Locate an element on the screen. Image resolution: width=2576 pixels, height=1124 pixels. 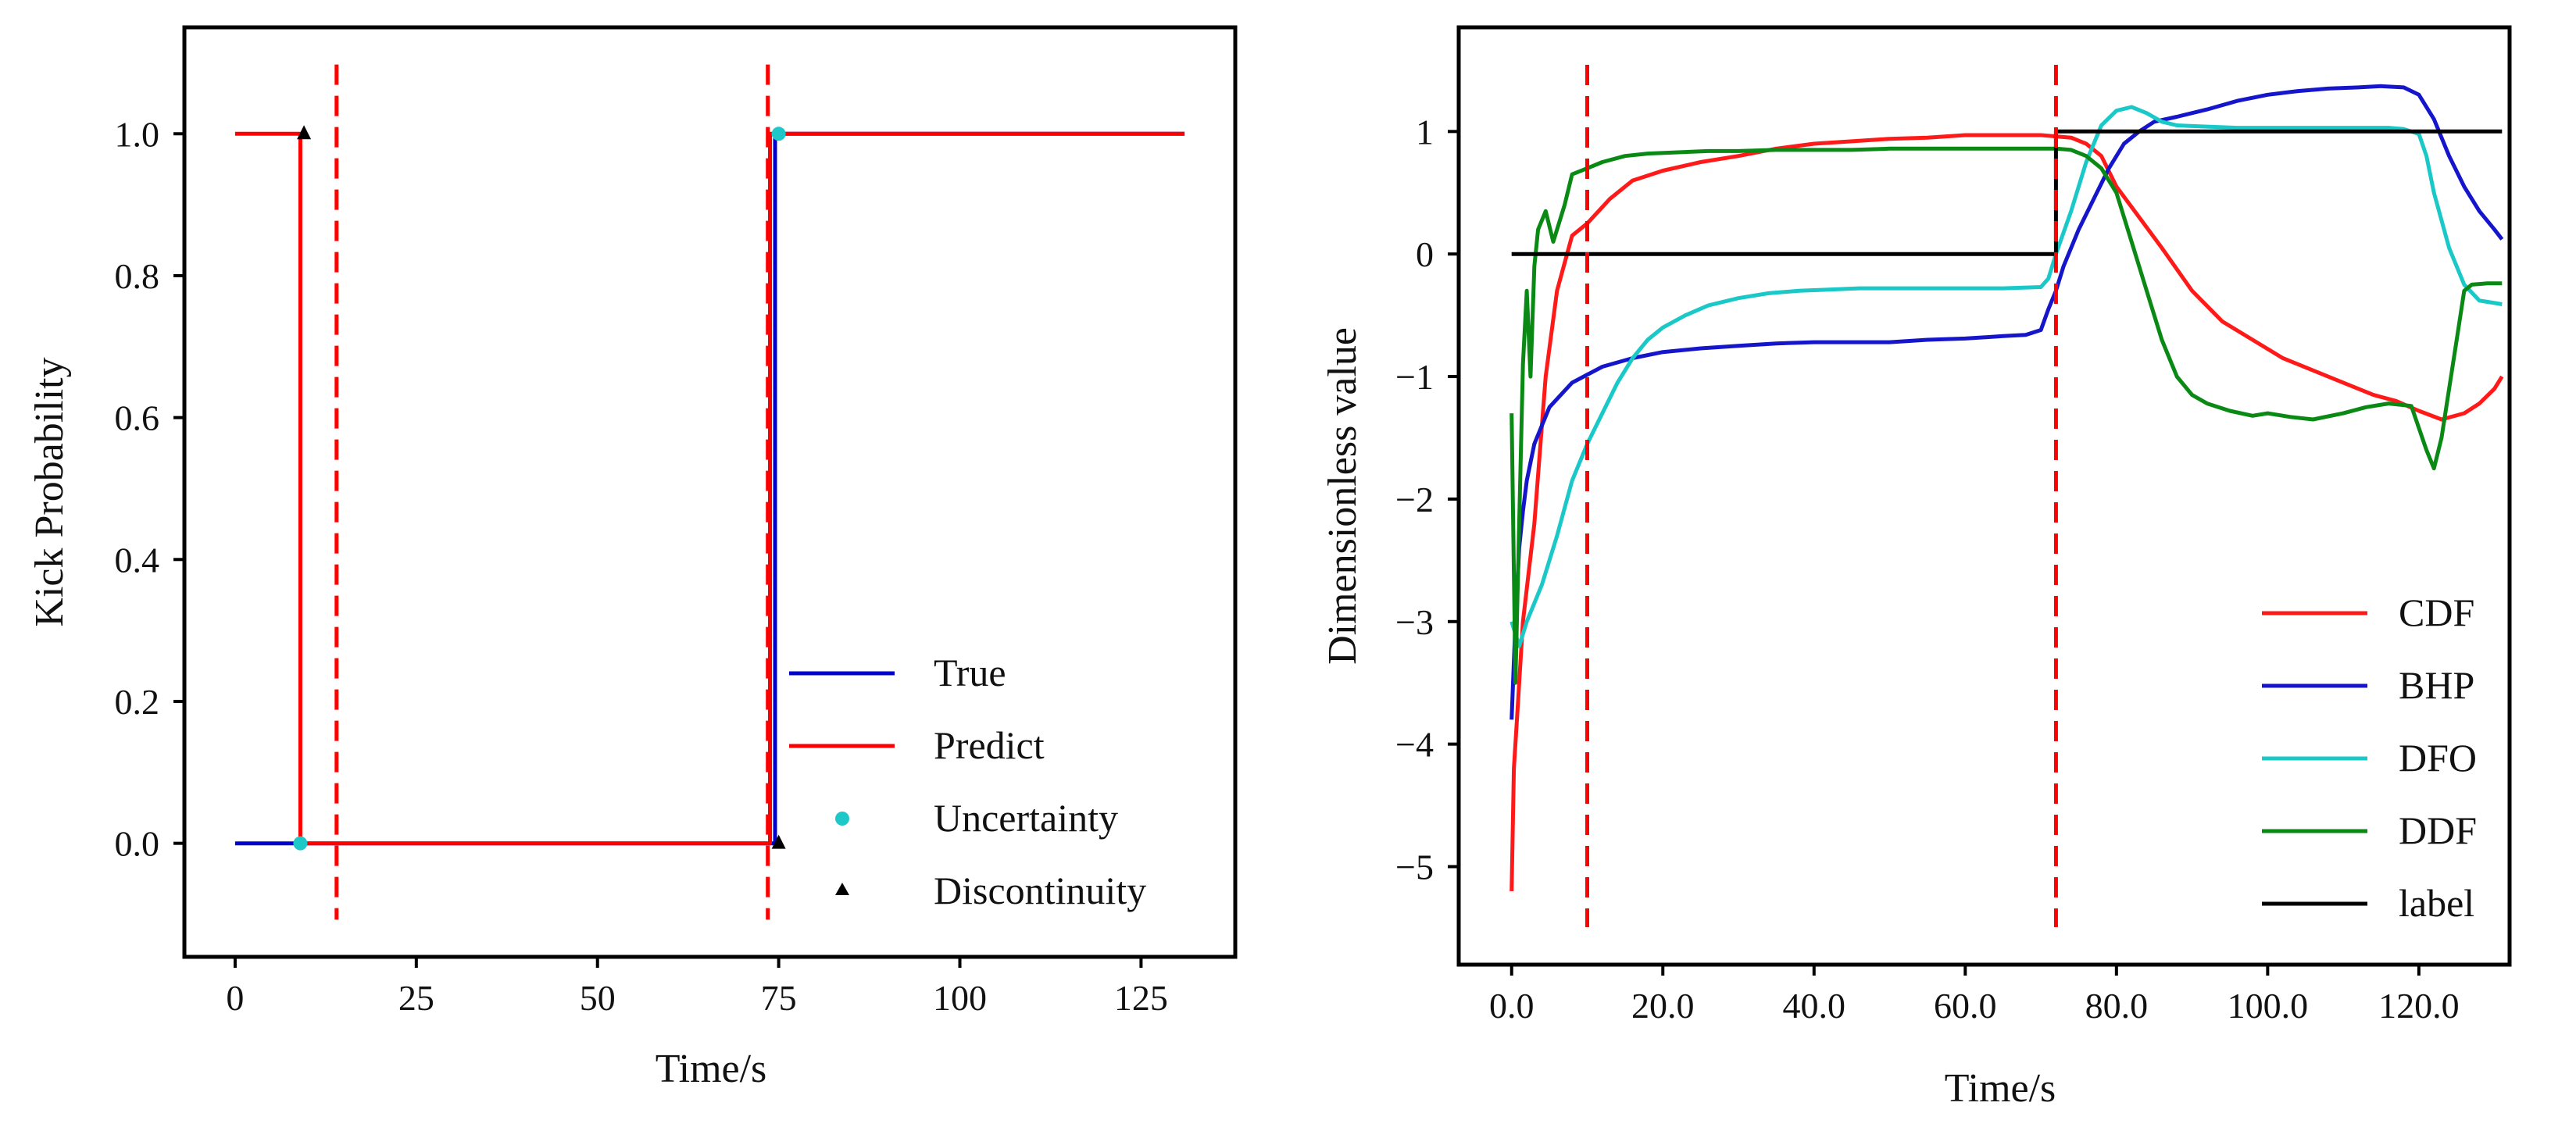
legend-label-bhp: BHP is located at coordinates (2437, 685).